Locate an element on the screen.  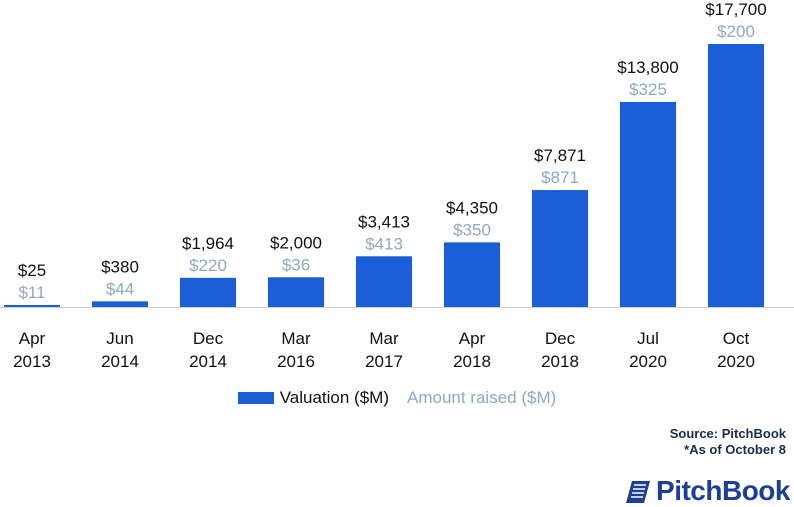
data-label-valuation: $3,413 is located at coordinates (384, 221).